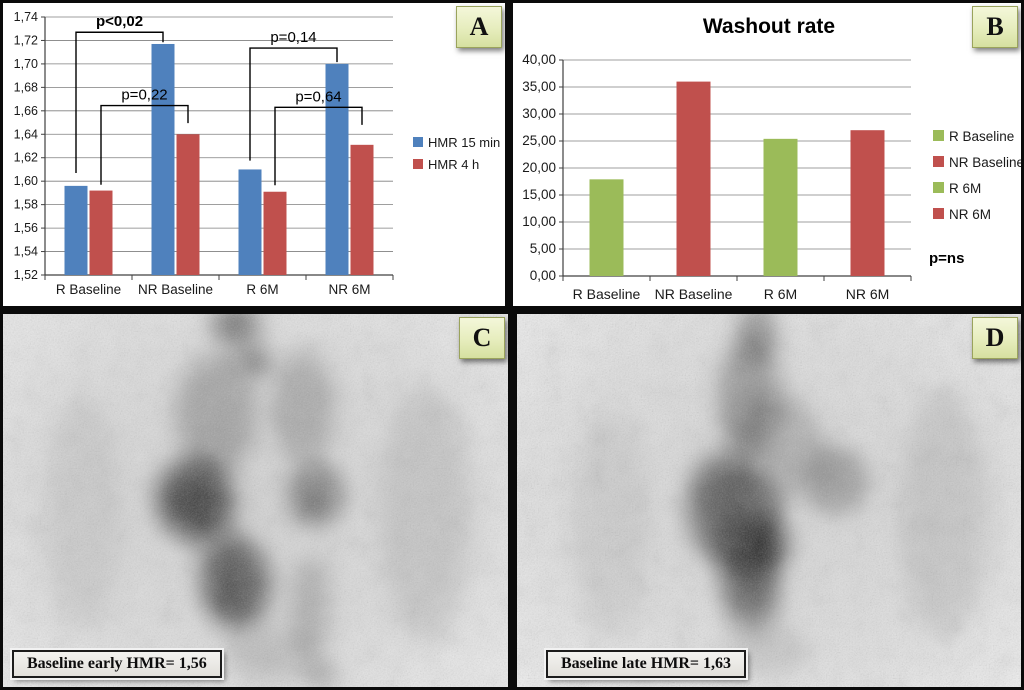 This screenshot has height=690, width=1024. I want to click on baseline-late-hmr-caption: Baseline late HMR= 1,63, so click(646, 664).